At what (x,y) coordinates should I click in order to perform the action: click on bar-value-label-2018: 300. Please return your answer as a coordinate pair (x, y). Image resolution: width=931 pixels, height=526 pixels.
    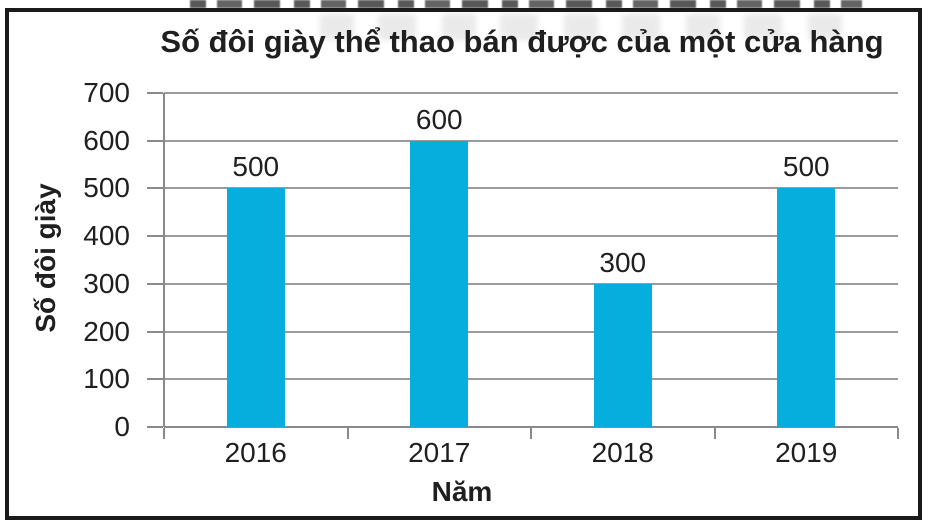
    Looking at the image, I should click on (623, 262).